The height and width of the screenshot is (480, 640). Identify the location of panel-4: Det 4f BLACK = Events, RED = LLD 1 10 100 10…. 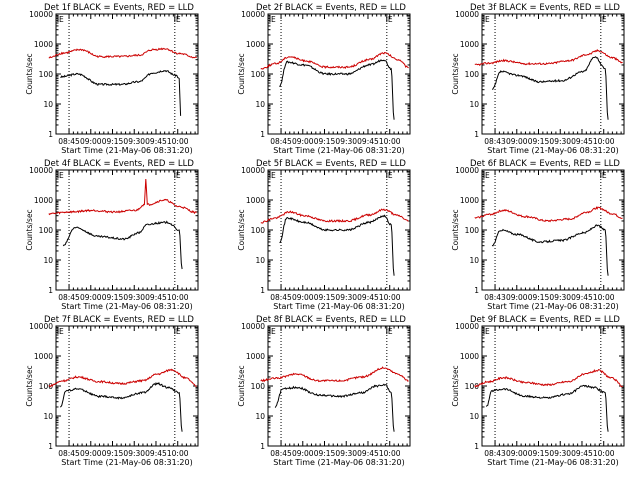
(112, 235).